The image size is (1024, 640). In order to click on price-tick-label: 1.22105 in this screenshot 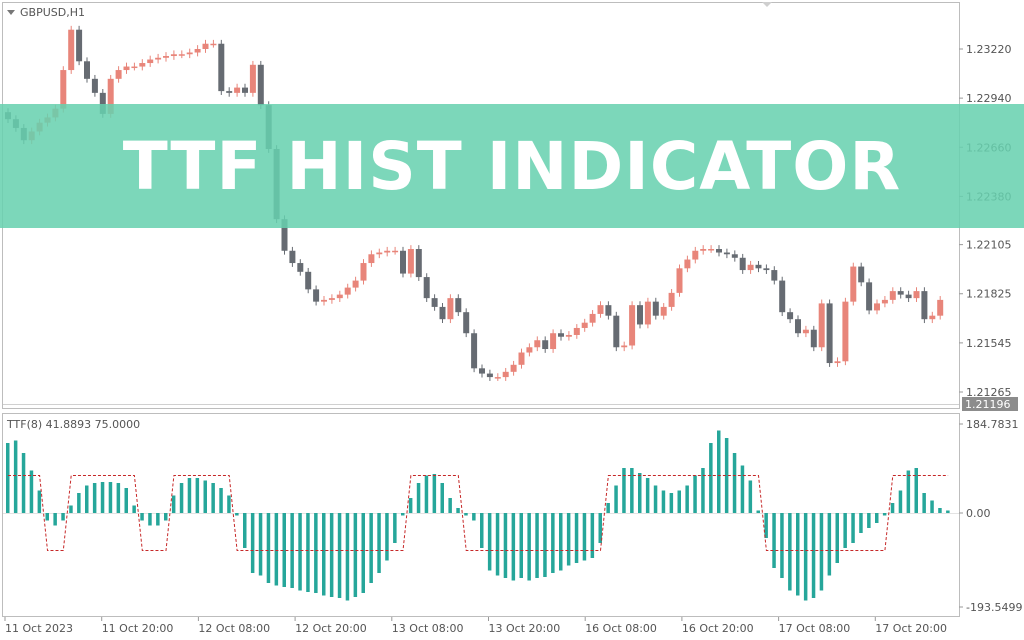, I will do `click(989, 245)`.